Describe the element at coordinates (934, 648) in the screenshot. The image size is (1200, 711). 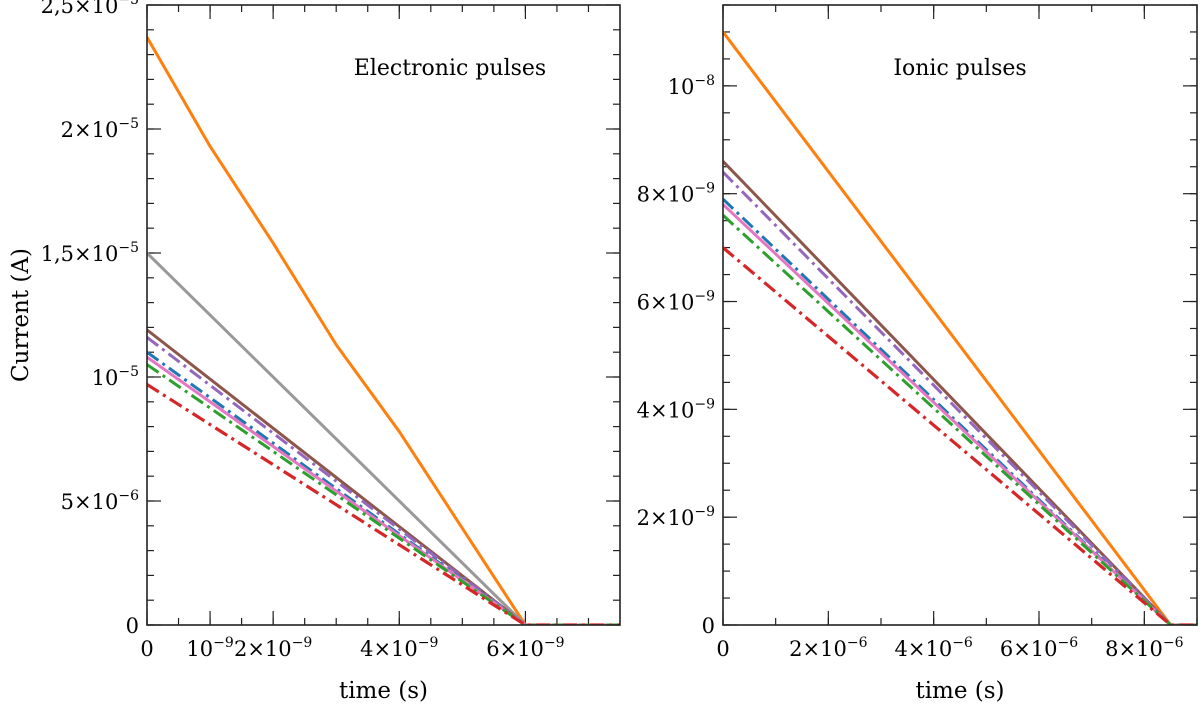
I see `x-tick-label: 4×10⁻⁶` at that location.